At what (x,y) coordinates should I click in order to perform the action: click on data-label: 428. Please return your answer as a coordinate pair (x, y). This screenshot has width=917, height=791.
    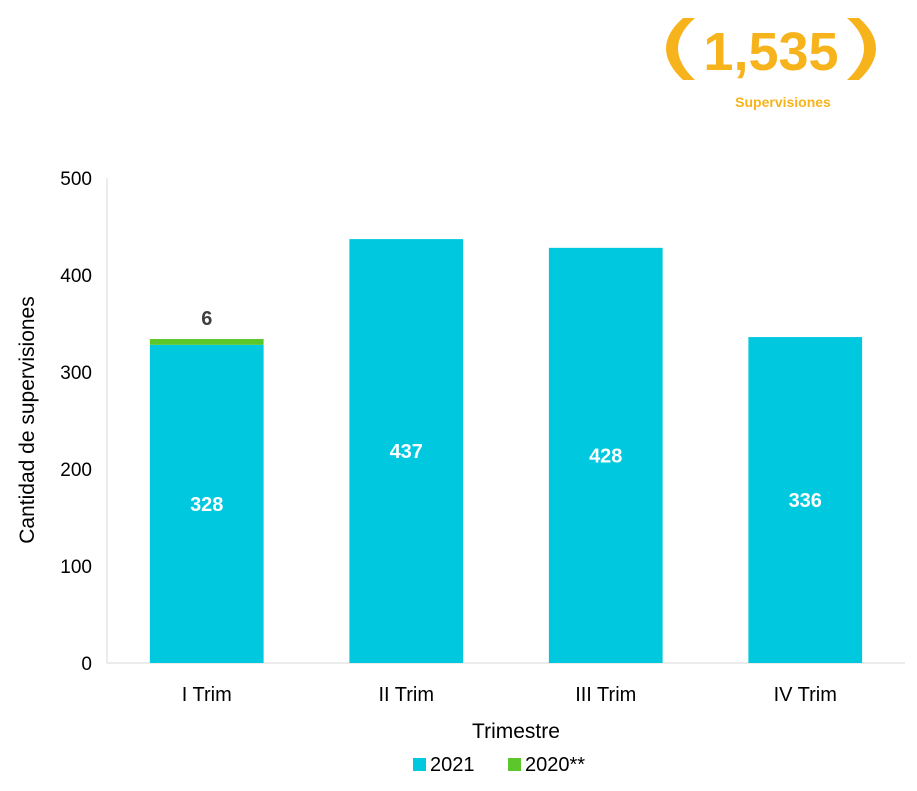
    Looking at the image, I should click on (605, 456).